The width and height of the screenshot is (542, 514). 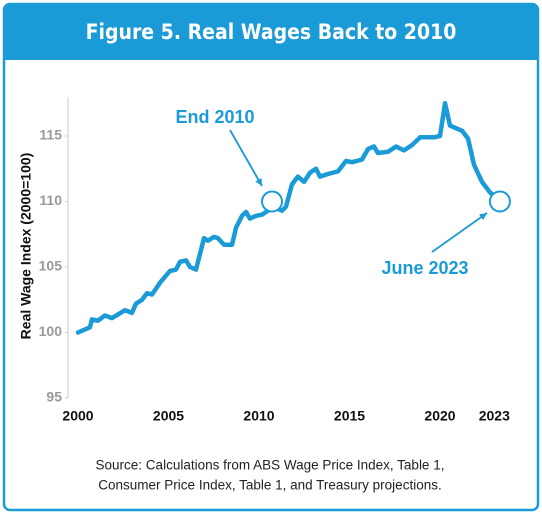 What do you see at coordinates (439, 416) in the screenshot?
I see `x-tick-label: 2020` at bounding box center [439, 416].